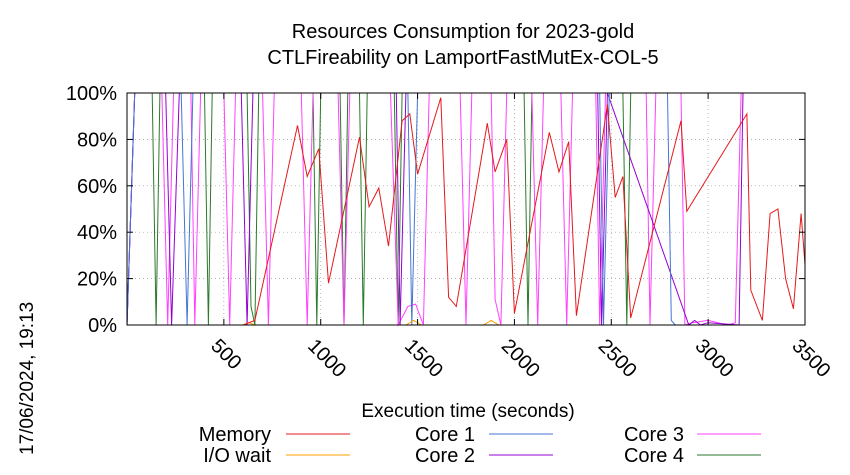 The width and height of the screenshot is (850, 475). What do you see at coordinates (520, 358) in the screenshot?
I see `x-tick-label: 2000` at bounding box center [520, 358].